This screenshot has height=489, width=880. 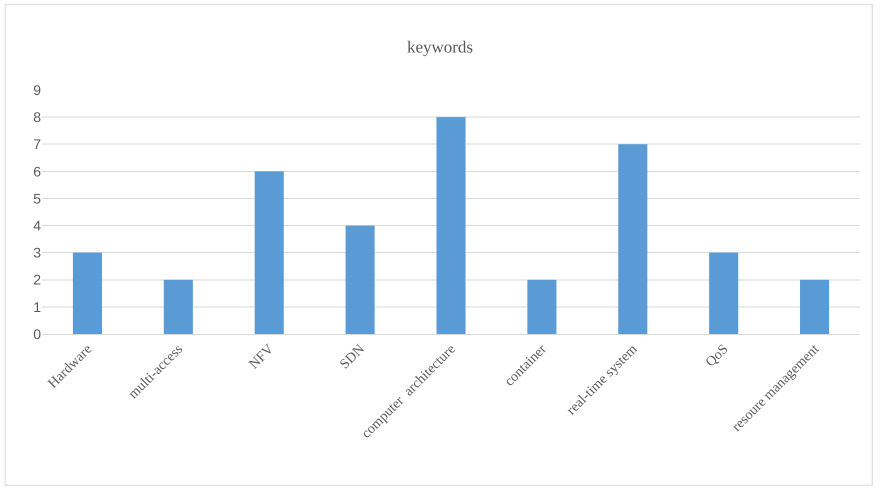 I want to click on y-tick-label: 9, so click(x=37, y=90).